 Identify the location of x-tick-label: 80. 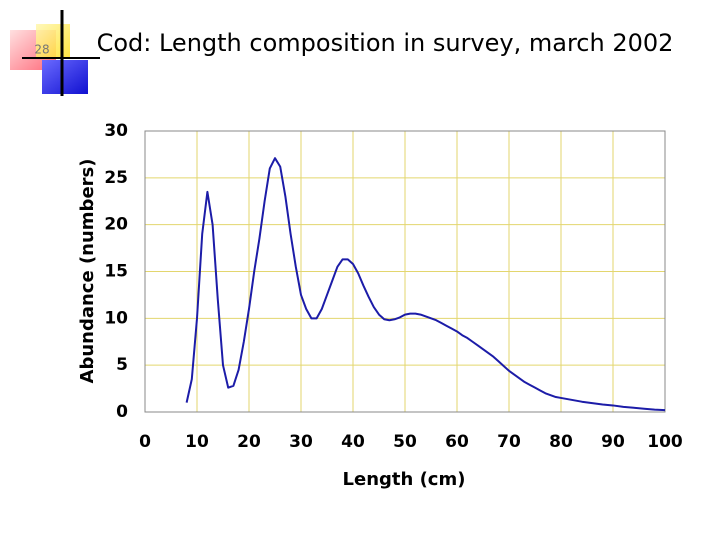
(561, 442).